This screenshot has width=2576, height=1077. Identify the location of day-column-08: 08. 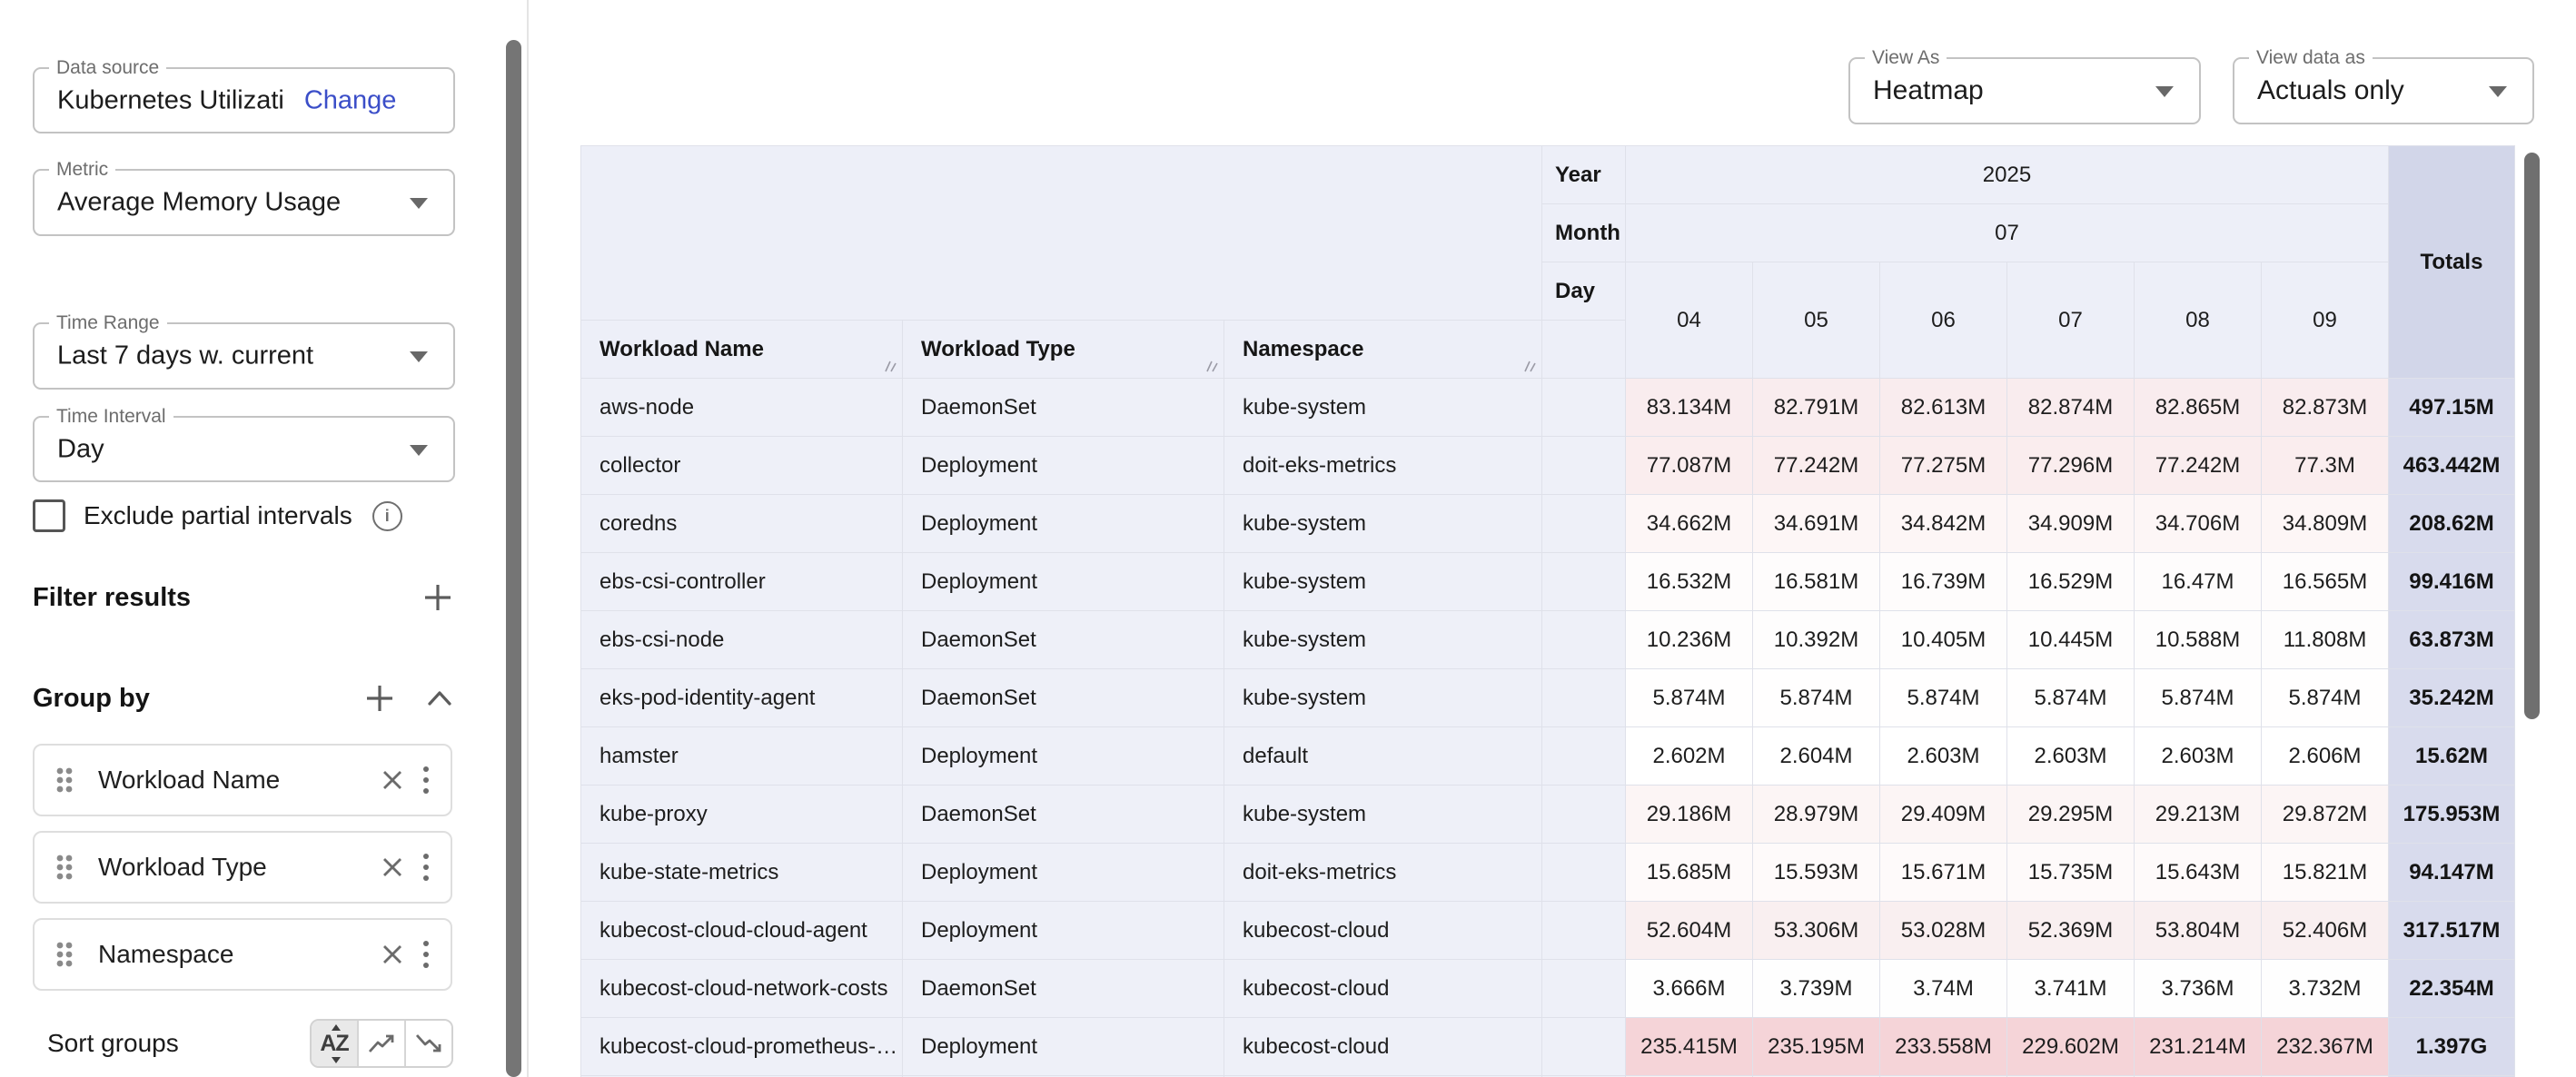
(2198, 320).